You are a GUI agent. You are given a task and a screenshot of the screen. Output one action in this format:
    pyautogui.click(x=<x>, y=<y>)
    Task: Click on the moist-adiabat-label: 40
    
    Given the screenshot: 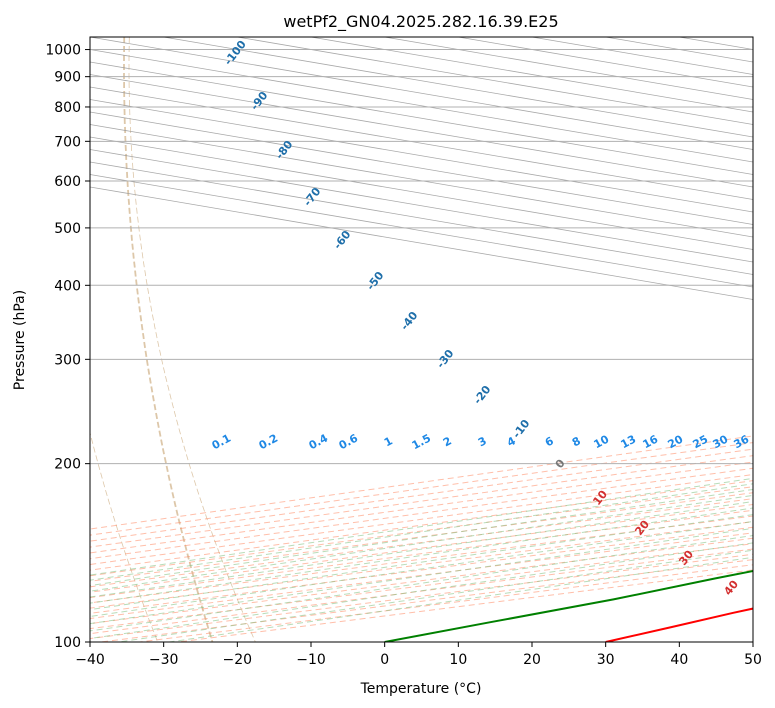 What is the action you would take?
    pyautogui.click(x=731, y=588)
    